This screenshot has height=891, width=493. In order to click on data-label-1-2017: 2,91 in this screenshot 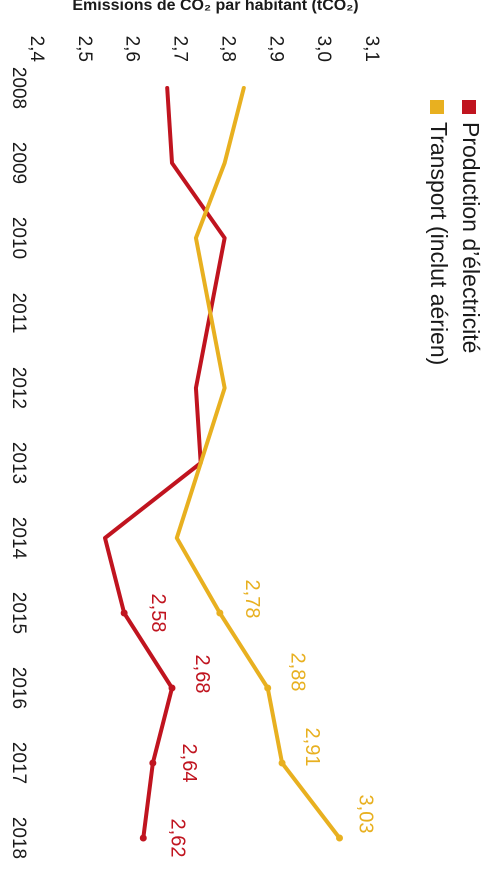, I will do `click(312, 747)`.